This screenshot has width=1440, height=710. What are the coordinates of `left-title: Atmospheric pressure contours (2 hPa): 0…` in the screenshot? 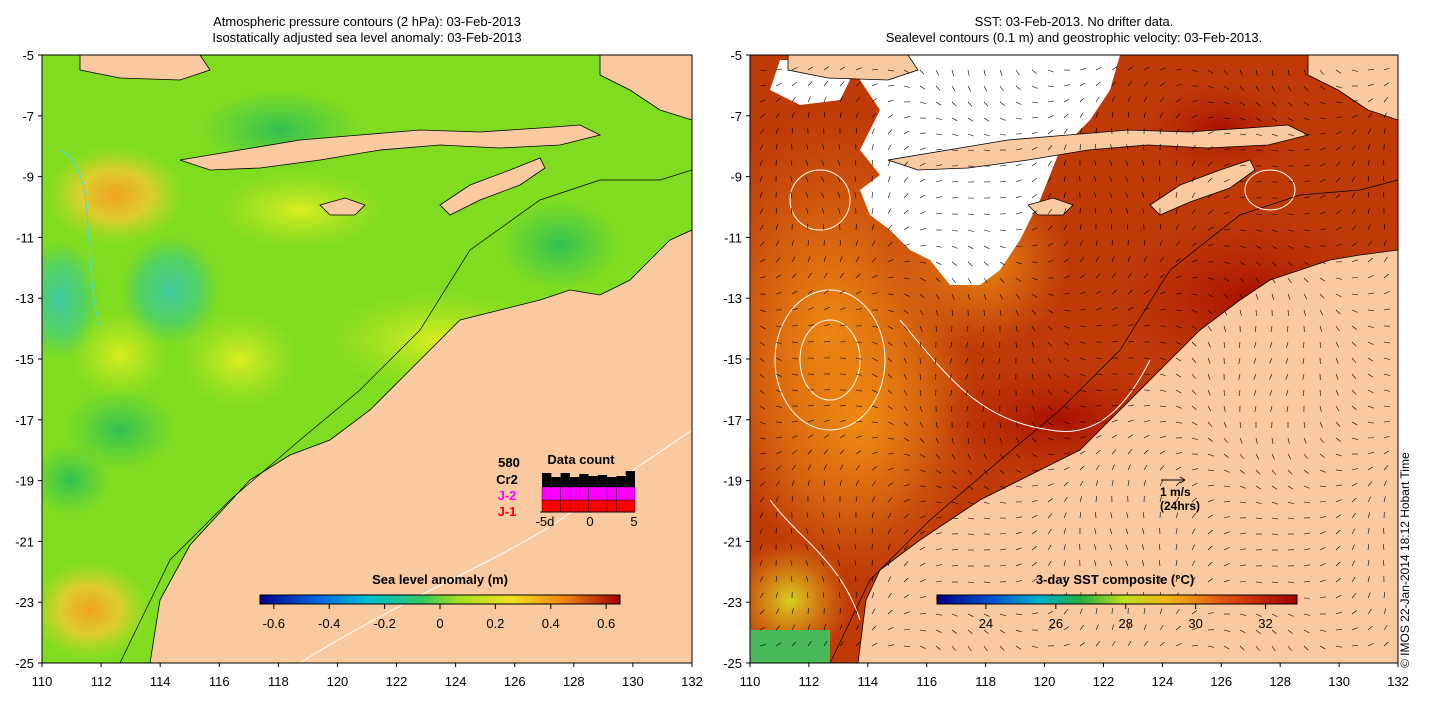 It's located at (367, 30).